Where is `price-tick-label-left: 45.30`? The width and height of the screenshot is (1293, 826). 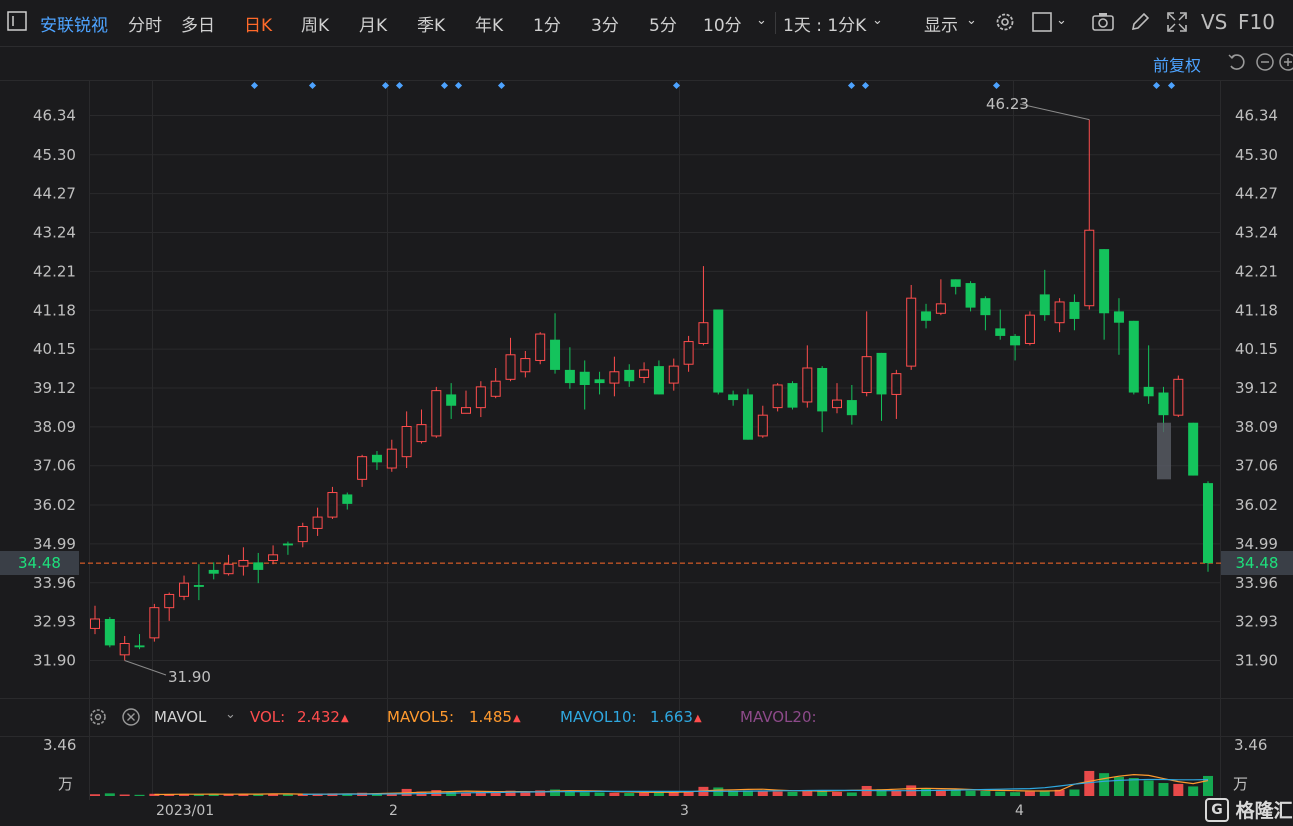 price-tick-label-left: 45.30 is located at coordinates (54, 155).